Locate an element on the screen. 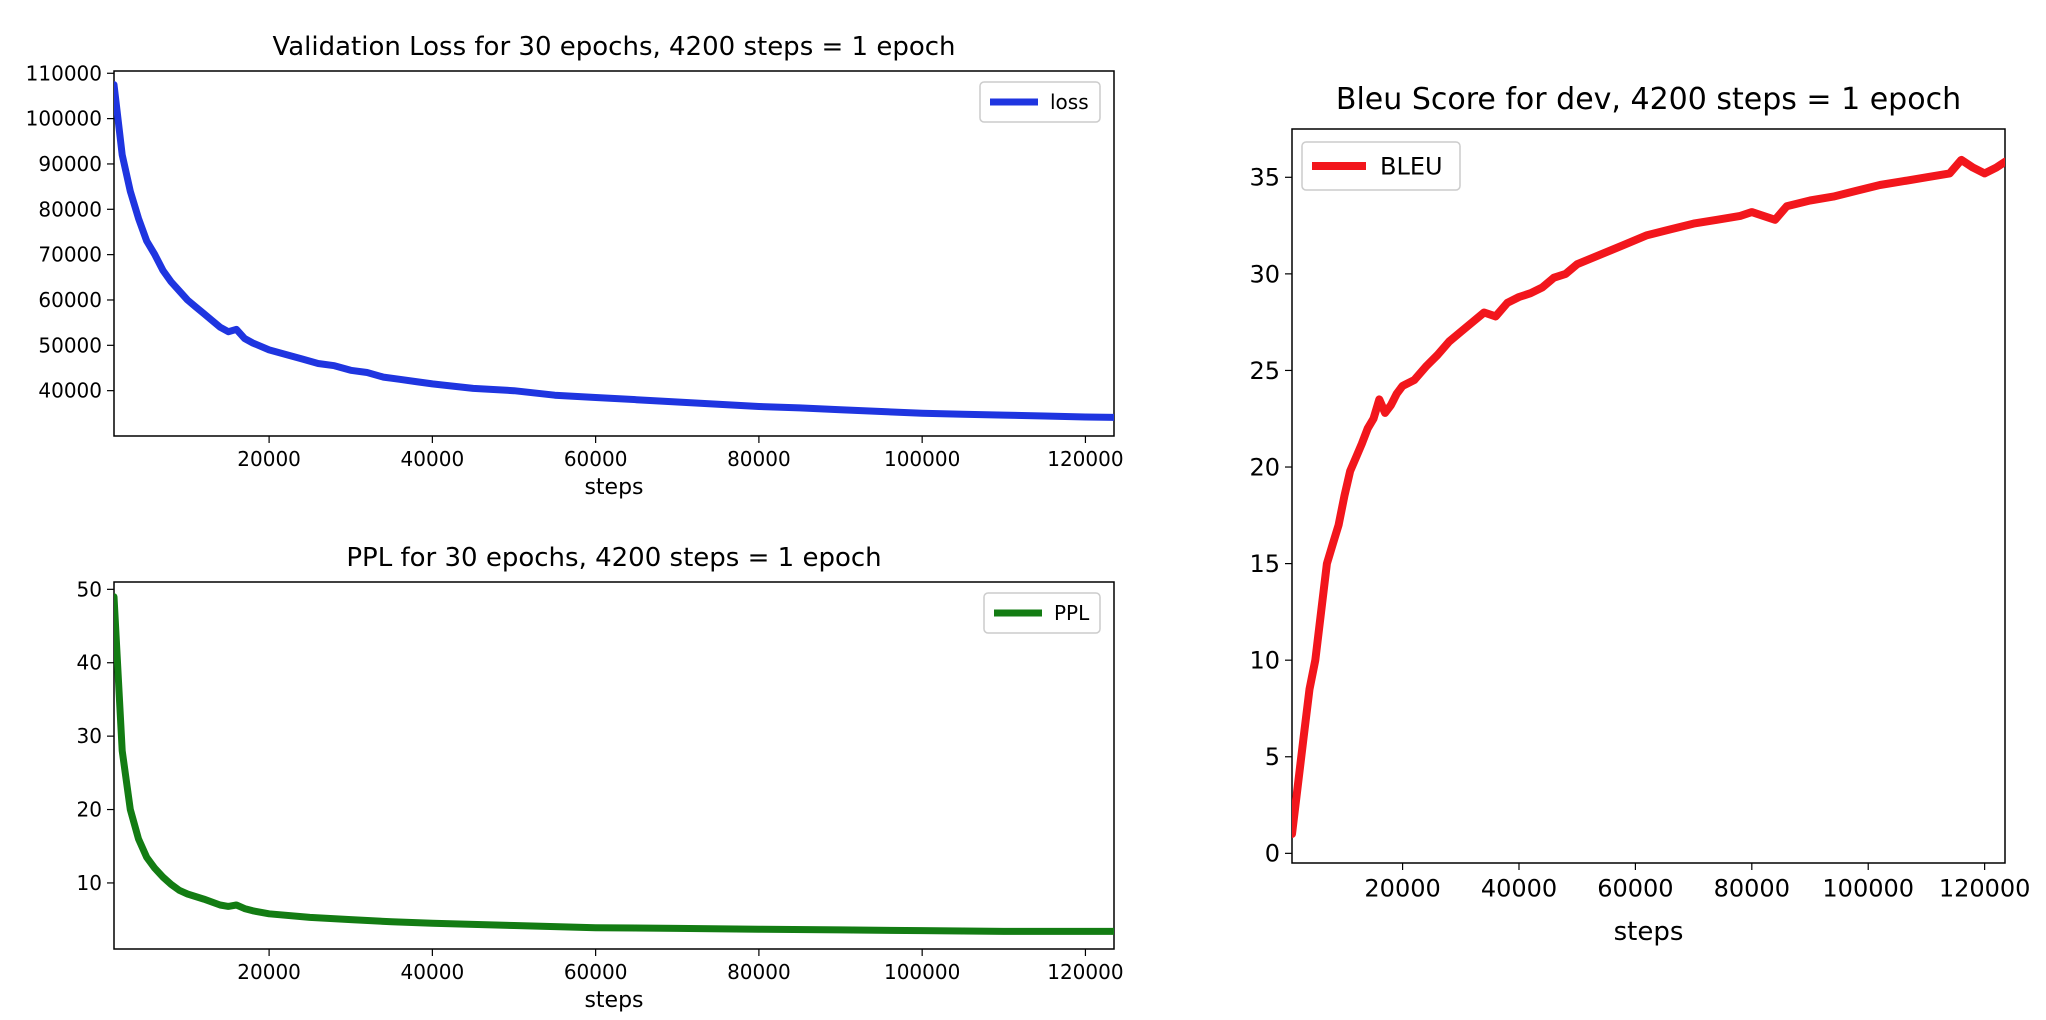 This screenshot has height=1020, width=2046. y-tick-label: 40000 is located at coordinates (70, 391).